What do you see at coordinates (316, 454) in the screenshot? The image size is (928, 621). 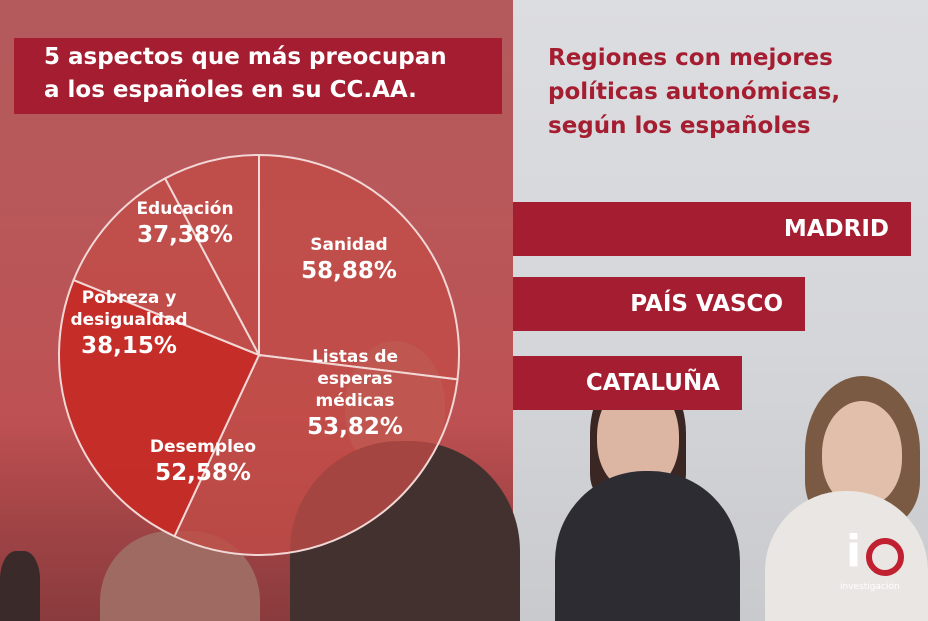 I see `pie-slice-listas-de-esperas-m-dicas` at bounding box center [316, 454].